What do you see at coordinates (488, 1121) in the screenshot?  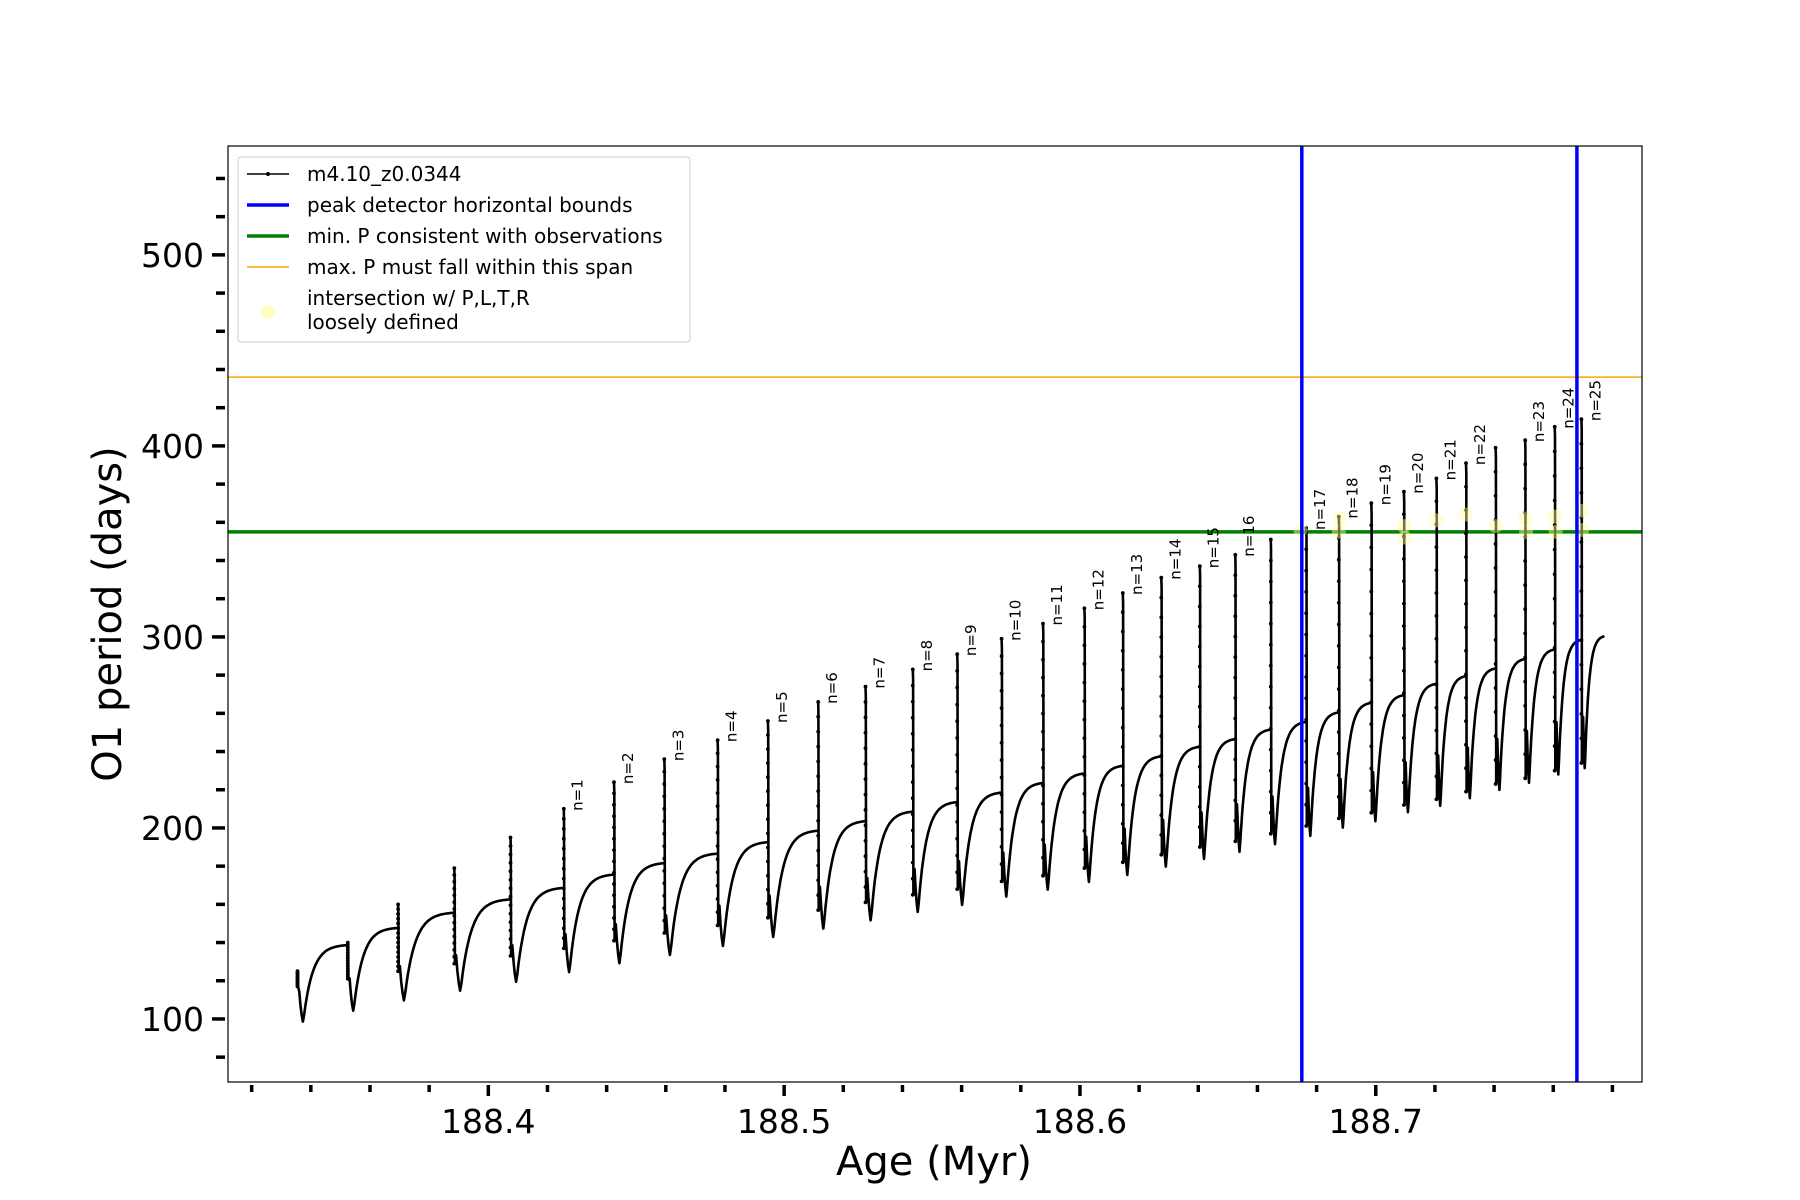 I see `x-tick-label: 188.4` at bounding box center [488, 1121].